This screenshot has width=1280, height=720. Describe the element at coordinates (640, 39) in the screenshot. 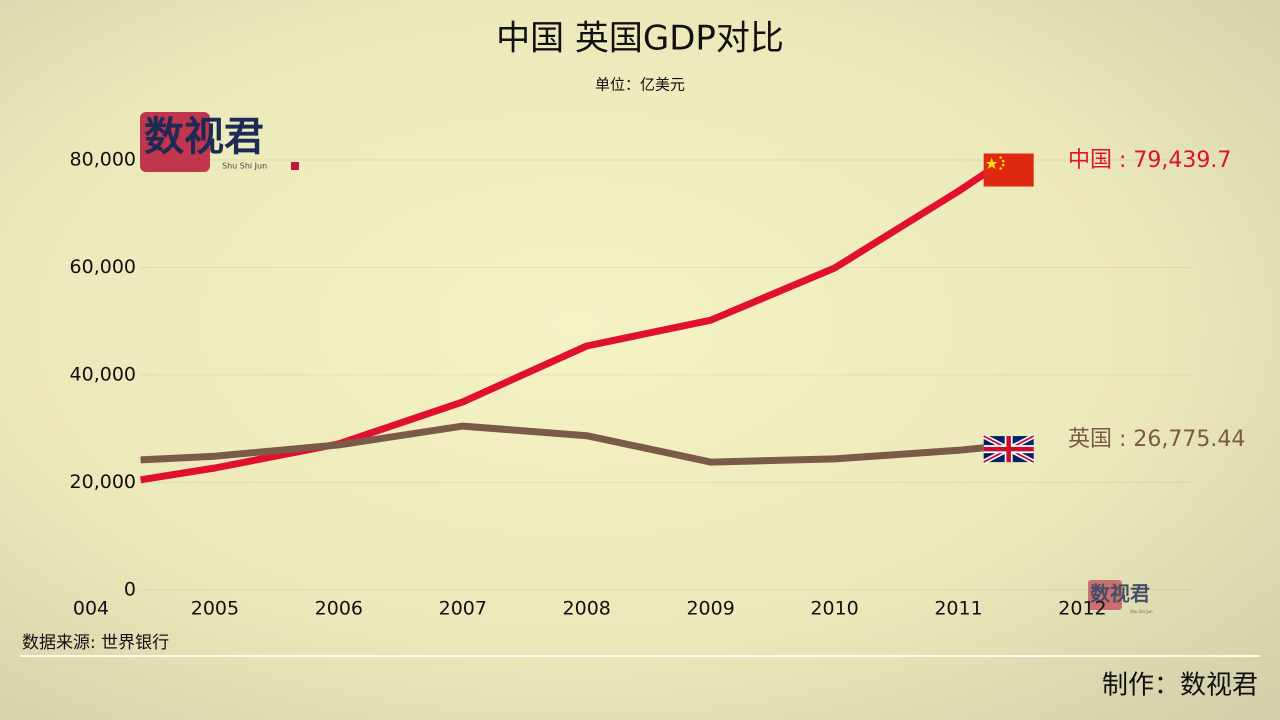

I see `chart-title: 中国 英国GDP对比` at that location.